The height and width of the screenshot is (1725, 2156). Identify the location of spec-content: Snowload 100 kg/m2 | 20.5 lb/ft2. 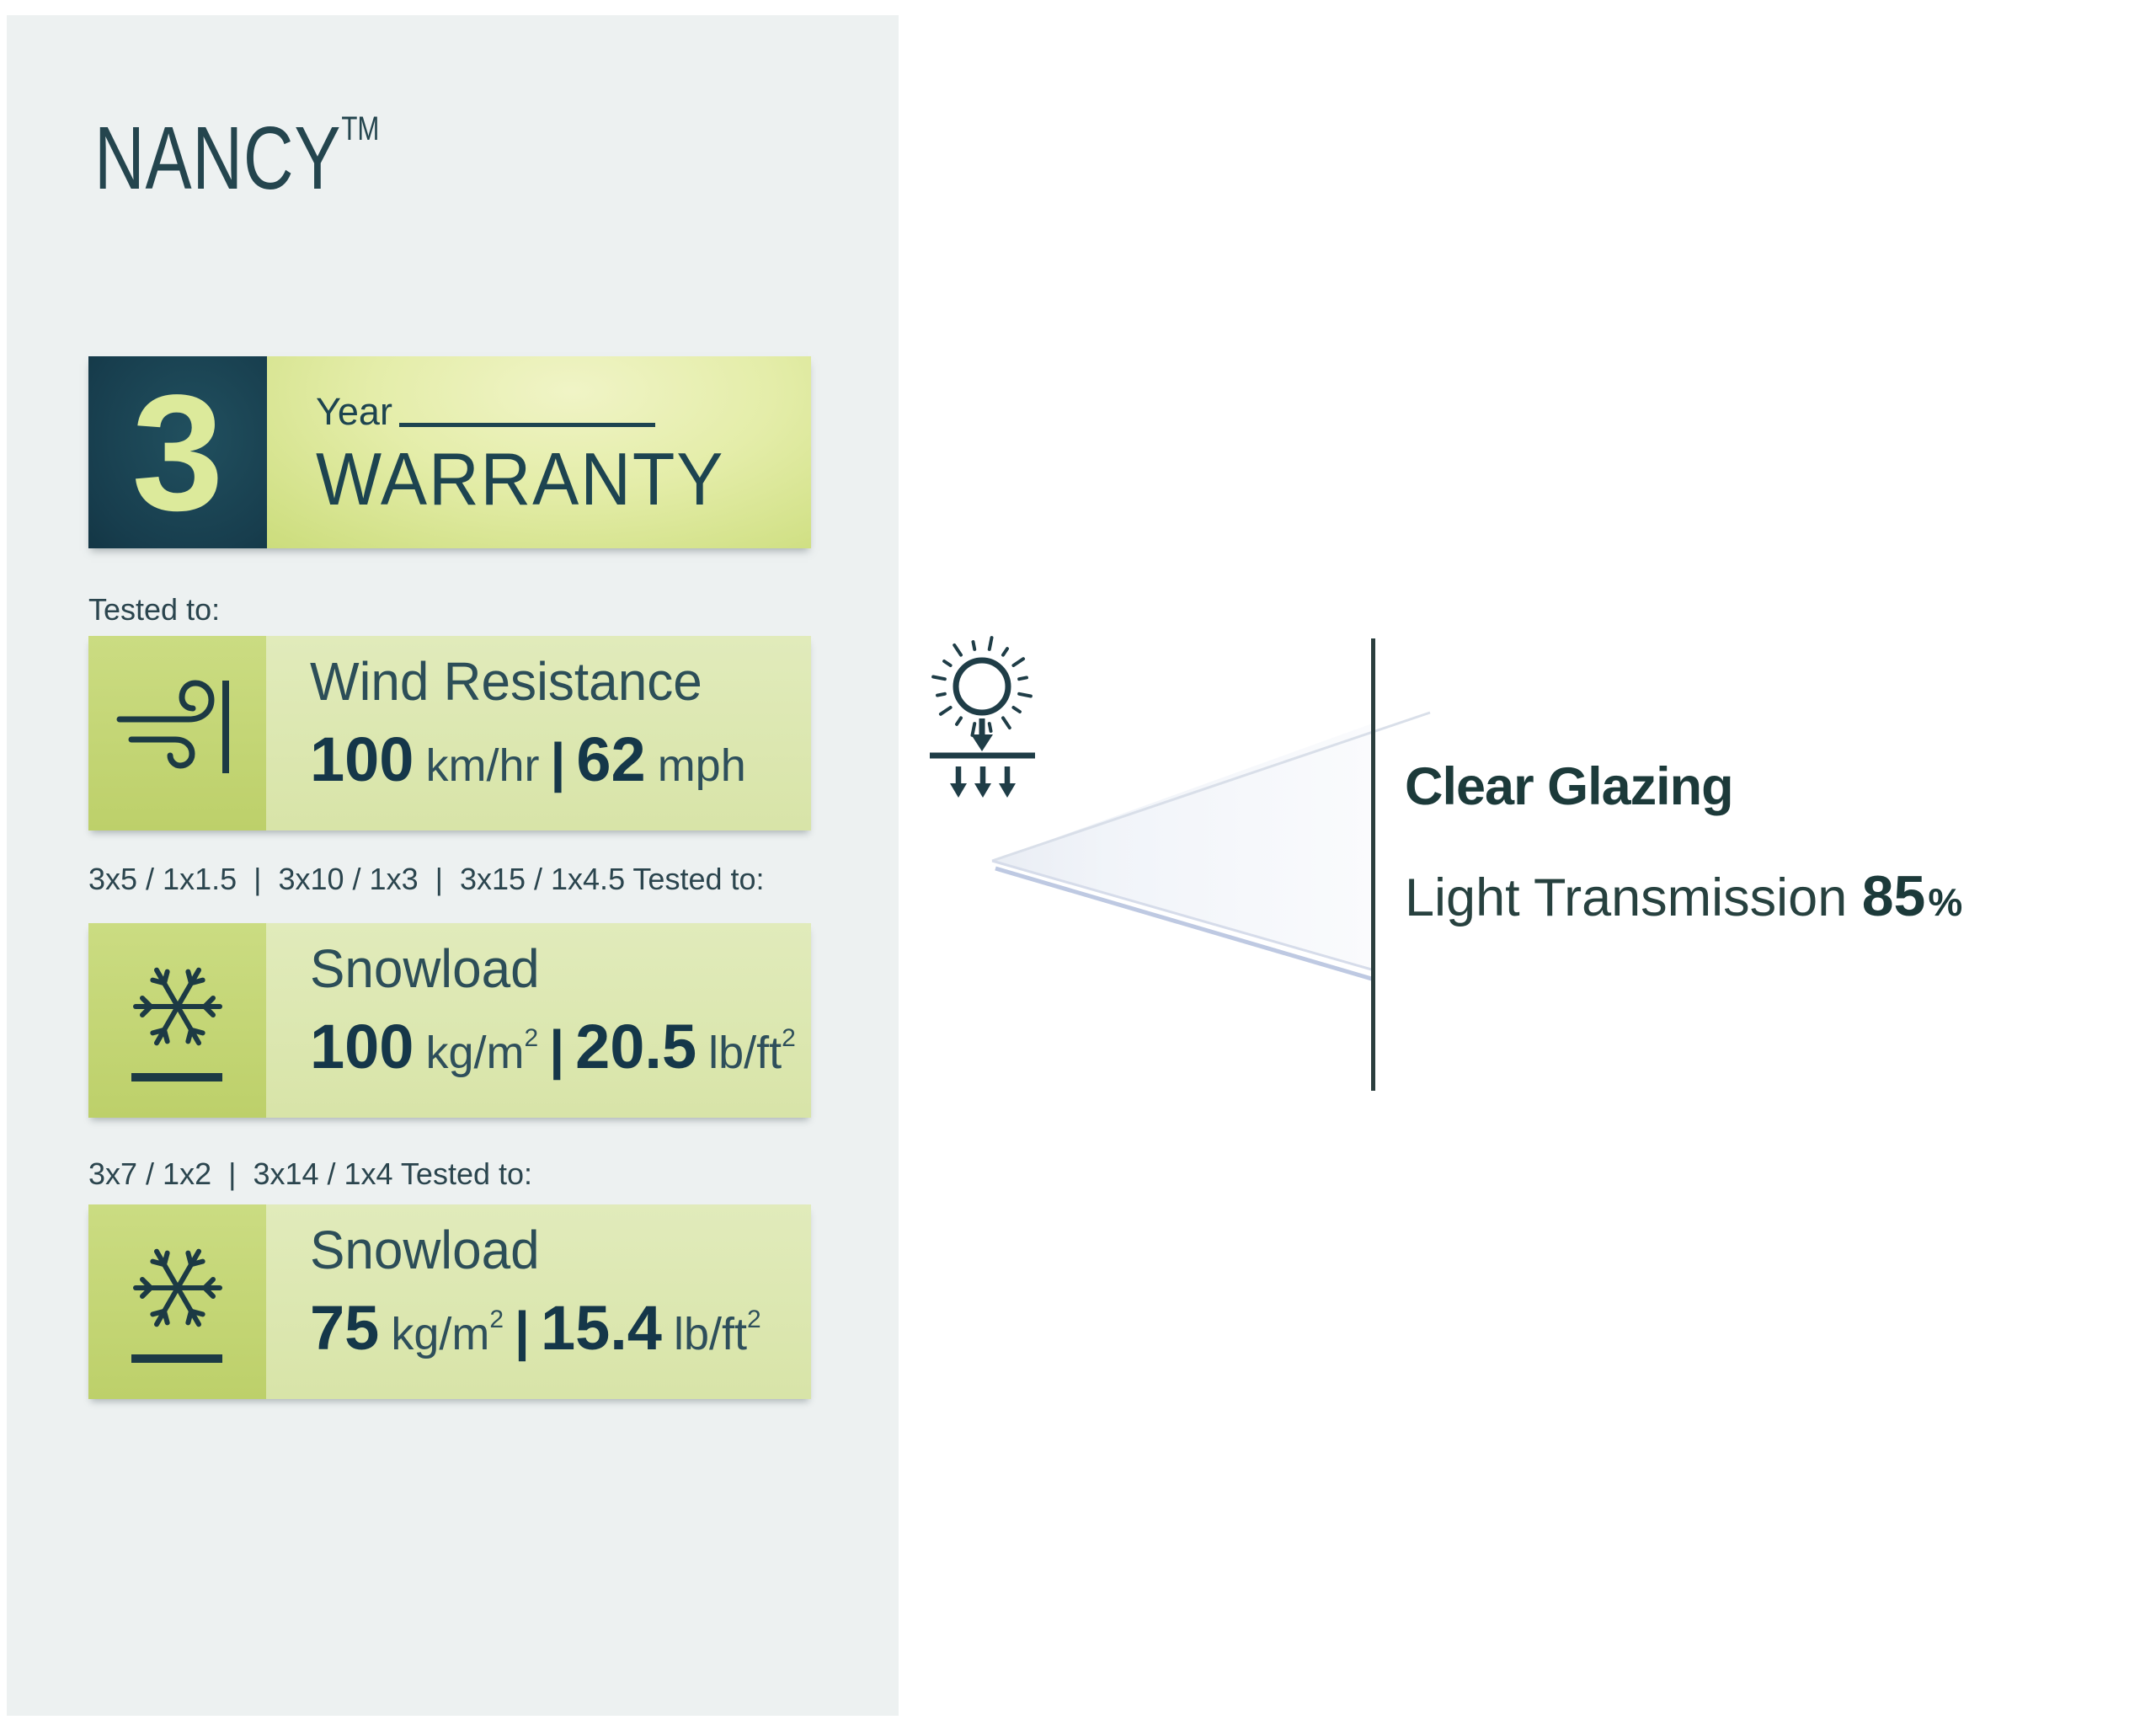
(538, 1020).